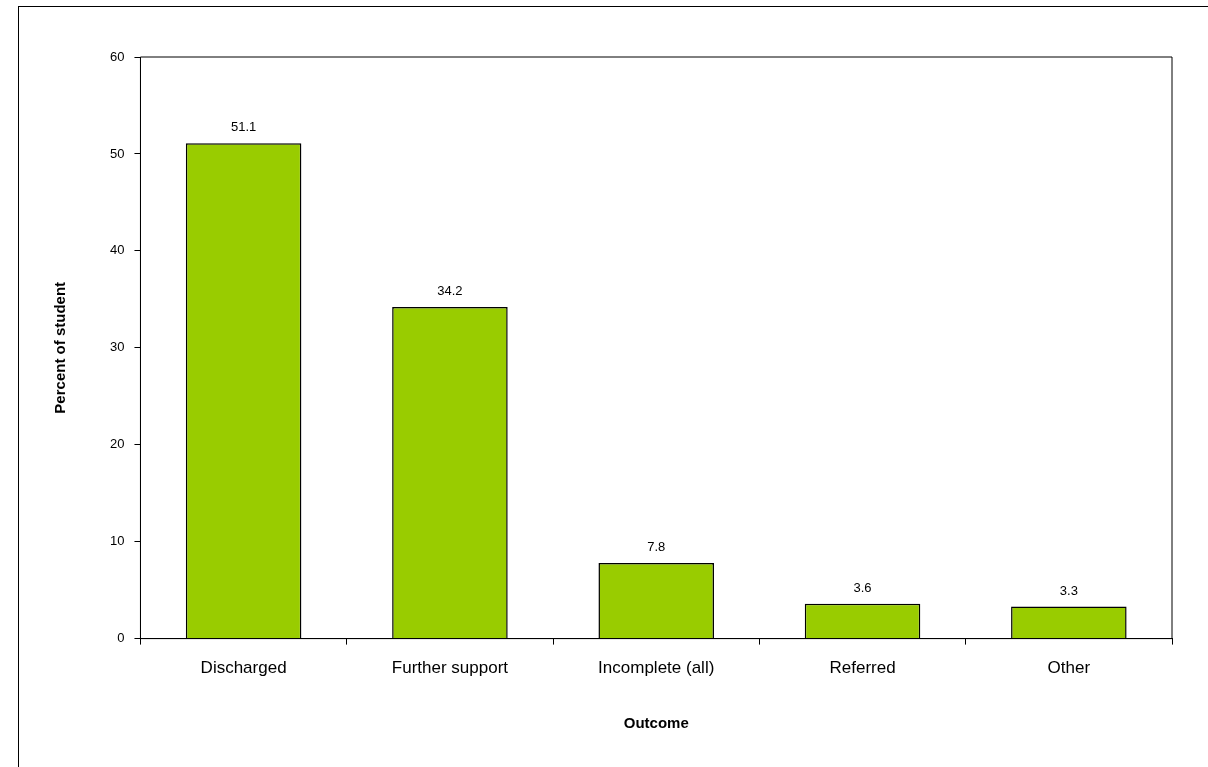 The image size is (1208, 767). Describe the element at coordinates (117, 541) in the screenshot. I see `y-tick-label: 10` at that location.